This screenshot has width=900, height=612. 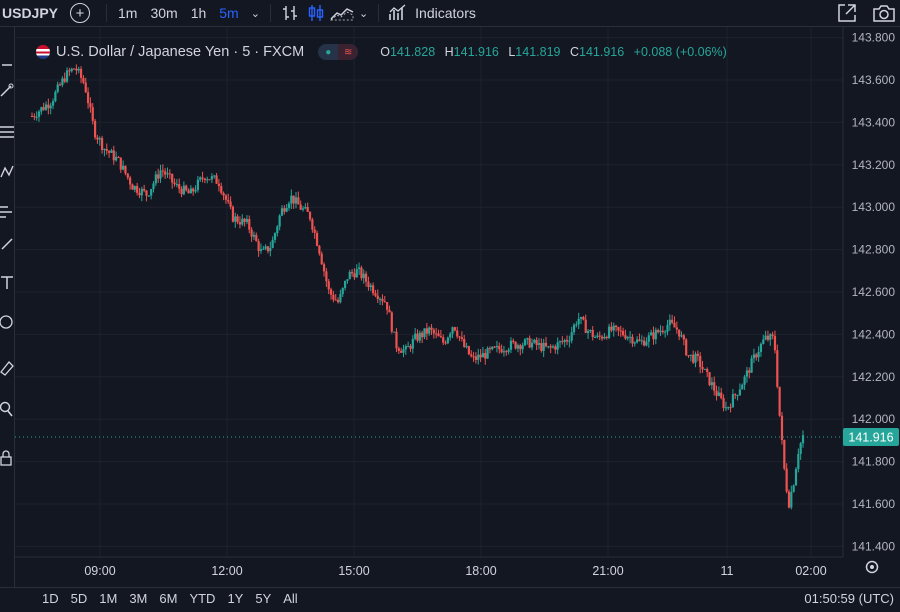 I want to click on range-1y: 1Y, so click(x=235, y=598).